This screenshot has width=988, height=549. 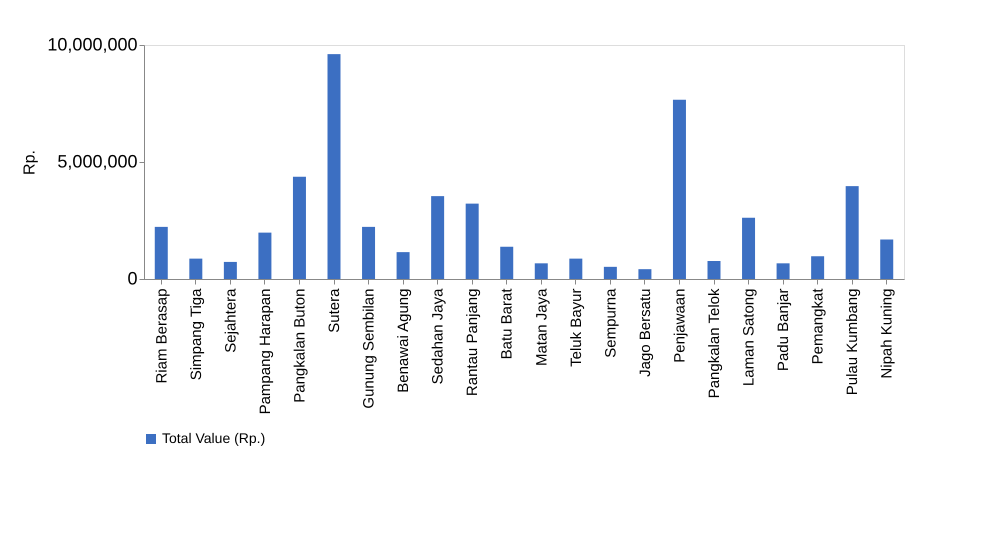 What do you see at coordinates (541, 327) in the screenshot?
I see `x-tick-label: Matan Jaya` at bounding box center [541, 327].